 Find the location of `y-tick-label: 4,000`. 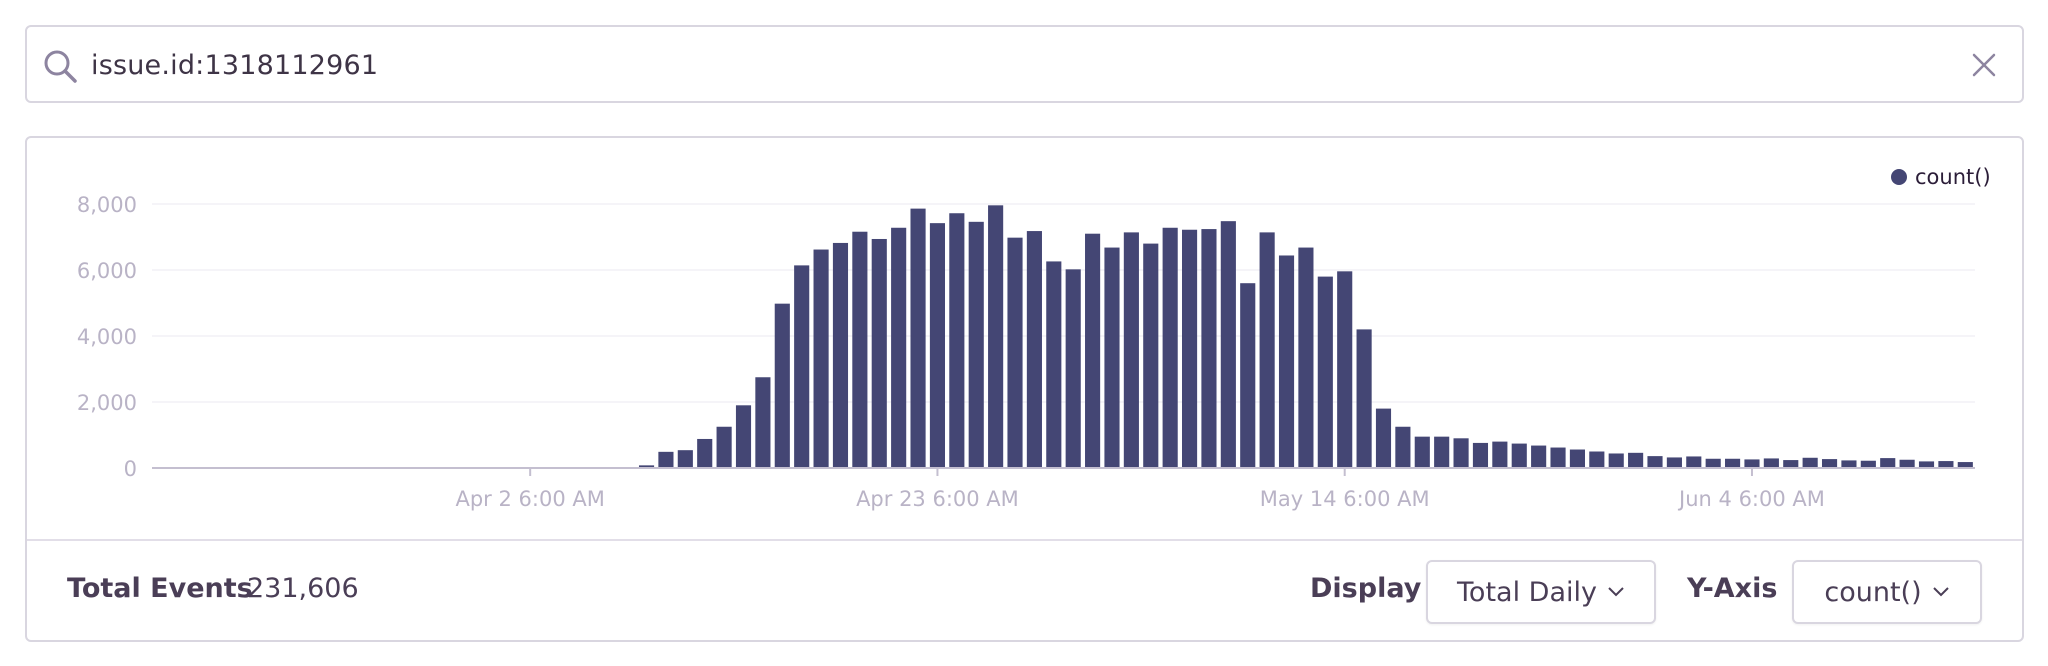

y-tick-label: 4,000 is located at coordinates (107, 337).